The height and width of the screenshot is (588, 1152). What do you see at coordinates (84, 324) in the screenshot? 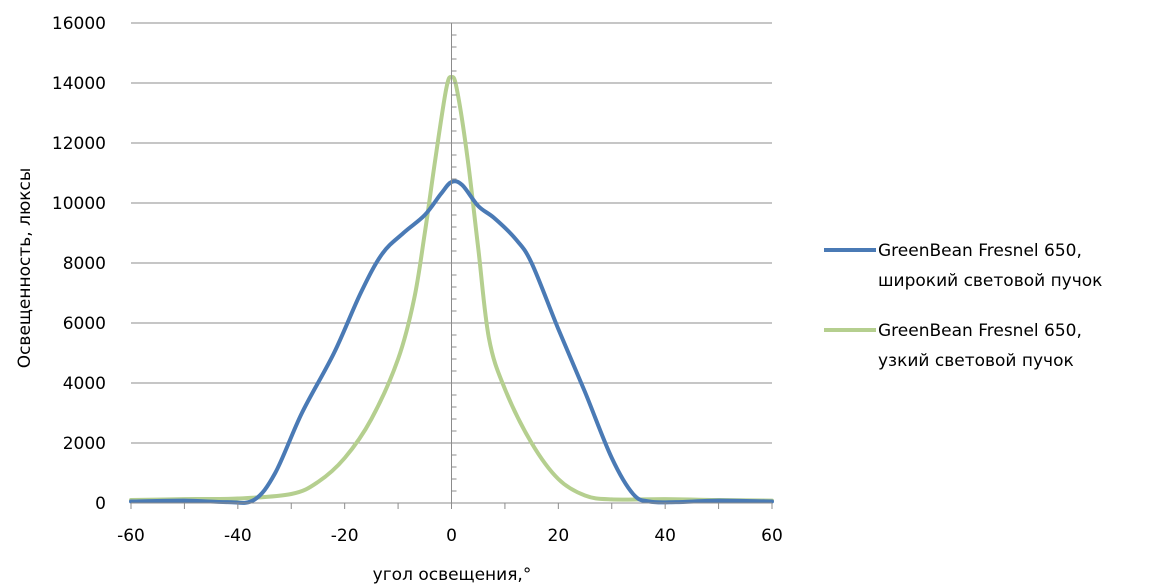
I see `y-tick-label: 6000` at bounding box center [84, 324].